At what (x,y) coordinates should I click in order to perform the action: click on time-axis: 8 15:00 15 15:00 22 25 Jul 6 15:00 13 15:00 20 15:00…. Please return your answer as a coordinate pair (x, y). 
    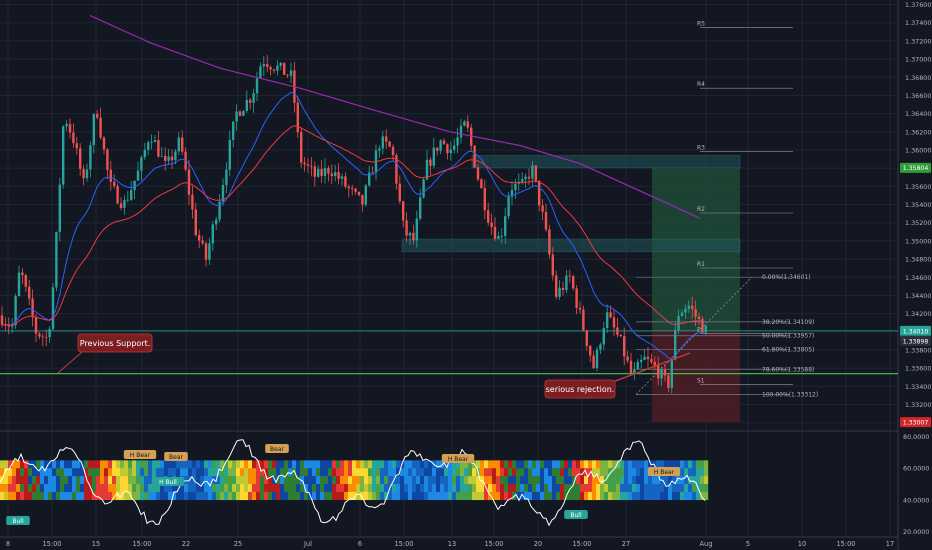
    Looking at the image, I should click on (450, 544).